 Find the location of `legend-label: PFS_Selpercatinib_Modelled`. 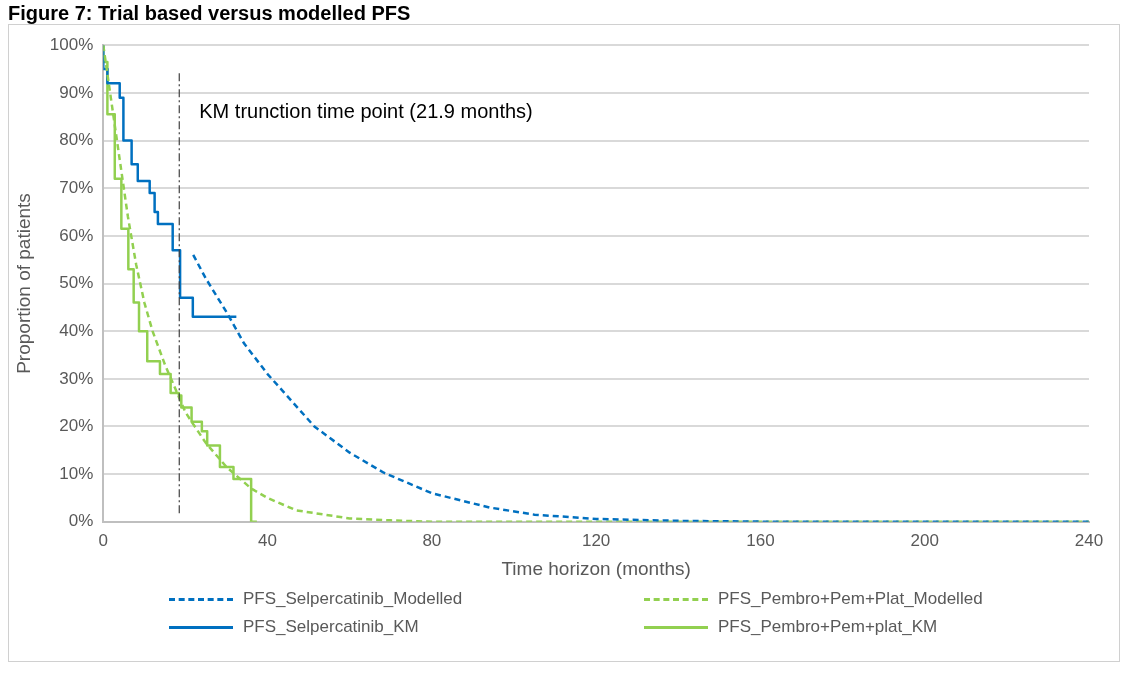

legend-label: PFS_Selpercatinib_Modelled is located at coordinates (353, 599).